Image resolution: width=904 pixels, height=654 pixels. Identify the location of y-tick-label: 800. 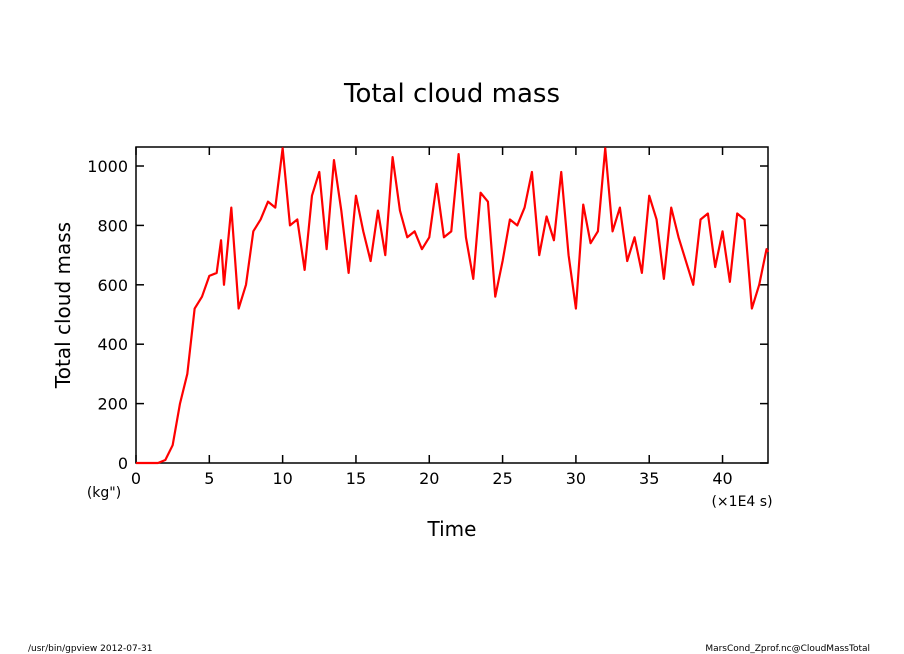
(112, 225).